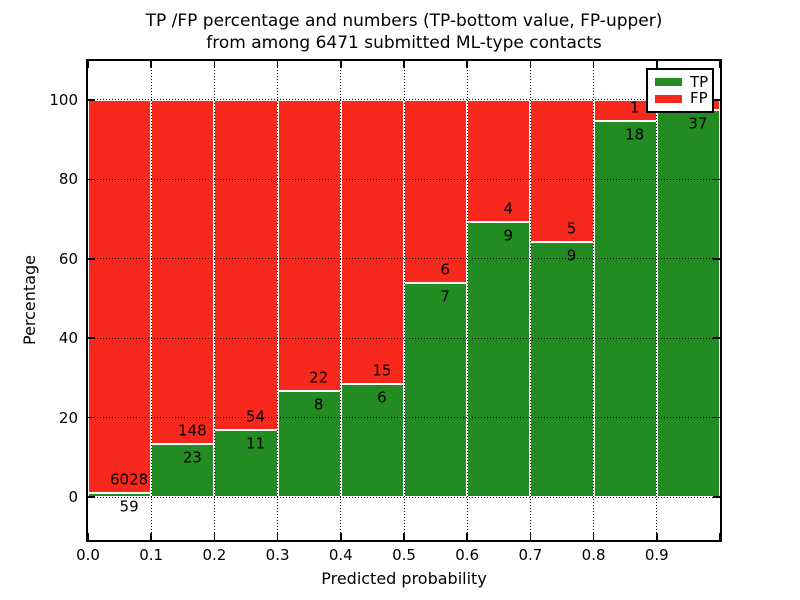 The image size is (800, 600). Describe the element at coordinates (593, 555) in the screenshot. I see `x-tick-label: 0.8` at that location.